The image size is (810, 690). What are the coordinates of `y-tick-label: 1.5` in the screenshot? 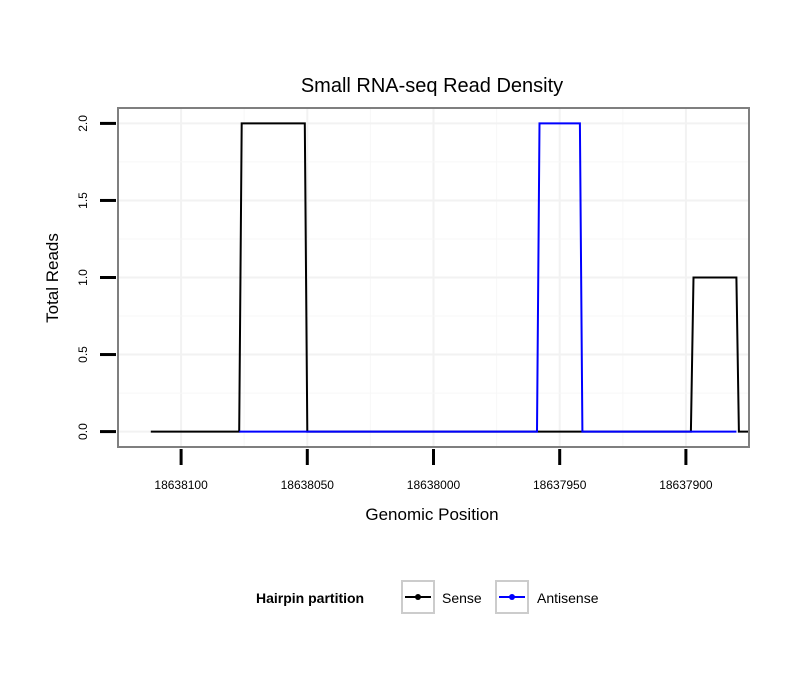 It's located at (83, 200).